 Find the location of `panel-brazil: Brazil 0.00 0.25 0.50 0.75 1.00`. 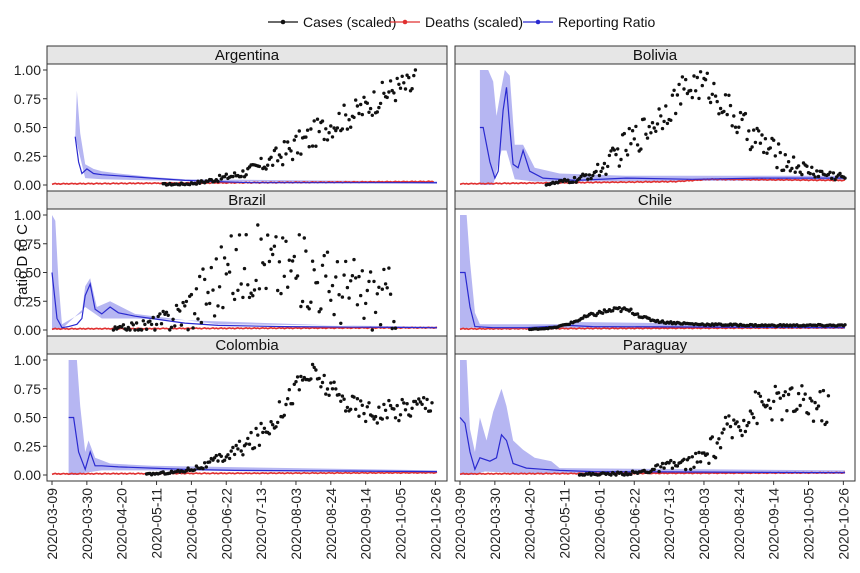

panel-brazil: Brazil 0.00 0.25 0.50 0.75 1.00 is located at coordinates (231, 264).